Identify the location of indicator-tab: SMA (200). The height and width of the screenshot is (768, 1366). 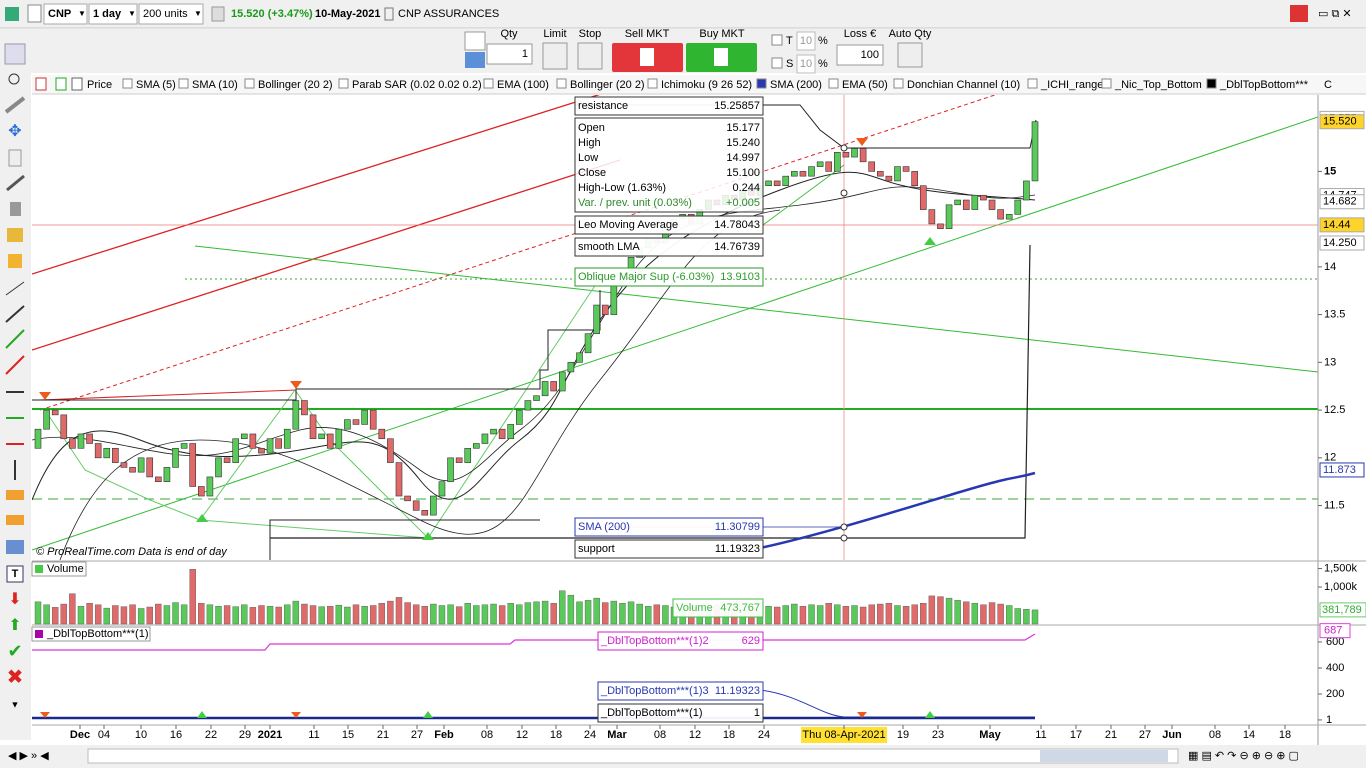
(796, 85).